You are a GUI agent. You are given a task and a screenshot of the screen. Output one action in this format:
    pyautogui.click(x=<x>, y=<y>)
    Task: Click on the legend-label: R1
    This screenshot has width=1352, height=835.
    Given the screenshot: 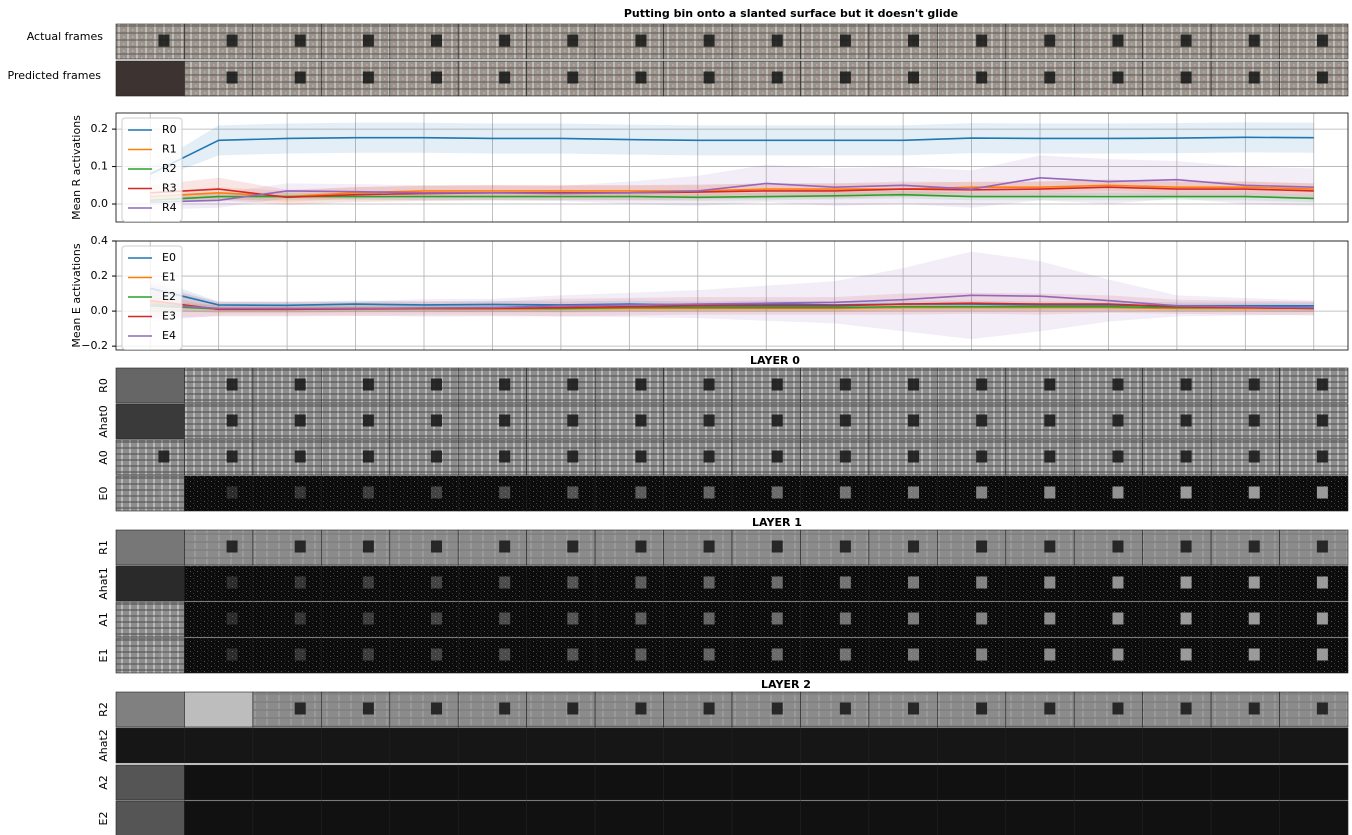 What is the action you would take?
    pyautogui.click(x=169, y=149)
    